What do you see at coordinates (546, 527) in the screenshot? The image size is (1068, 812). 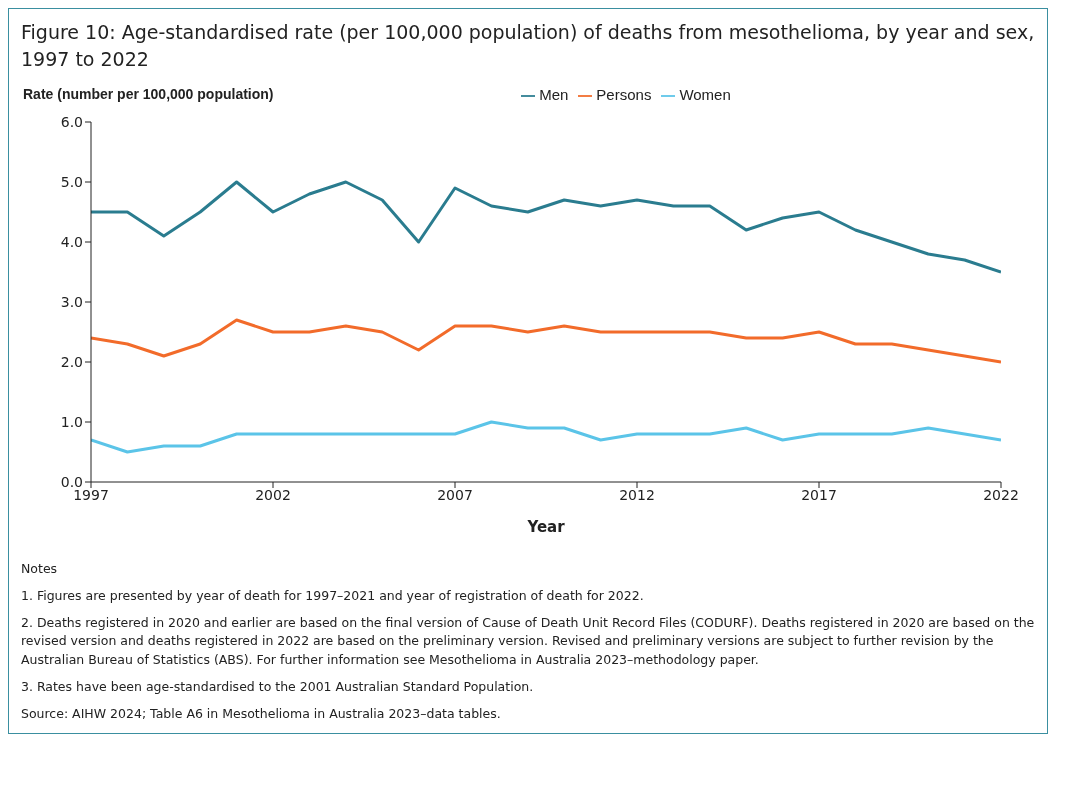 I see `x-axis-title: Year` at bounding box center [546, 527].